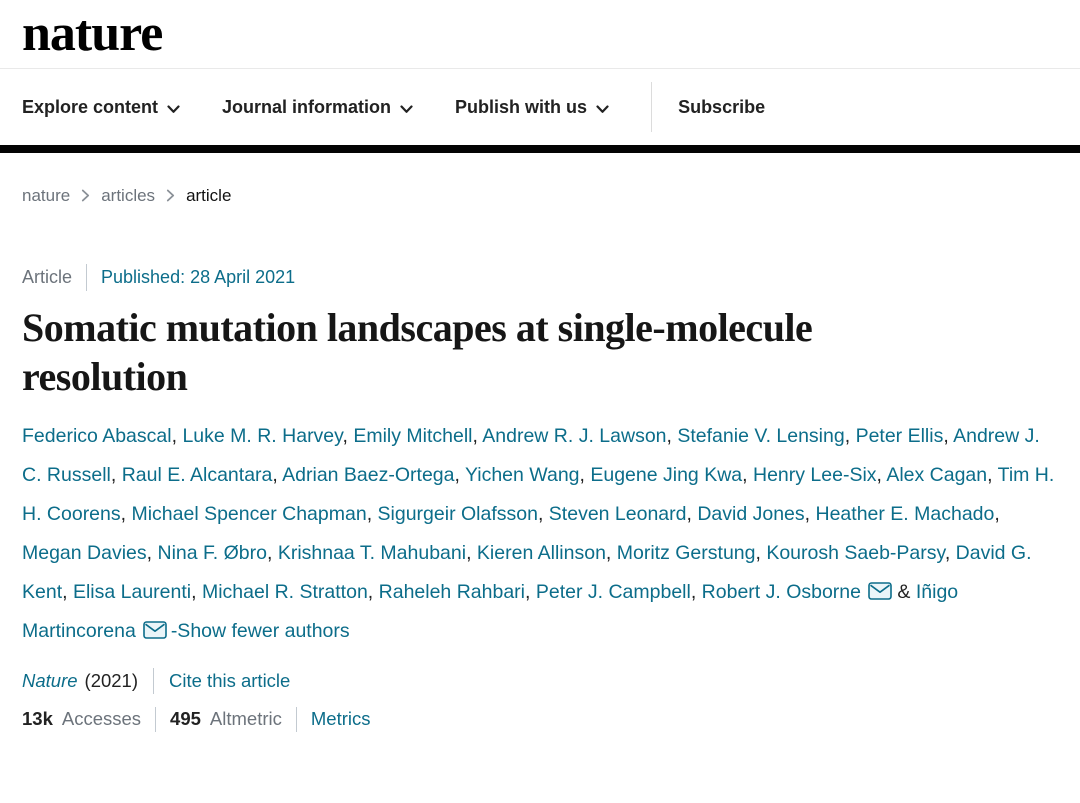  What do you see at coordinates (284, 591) in the screenshot?
I see `author-link: Michael R. Stratton` at bounding box center [284, 591].